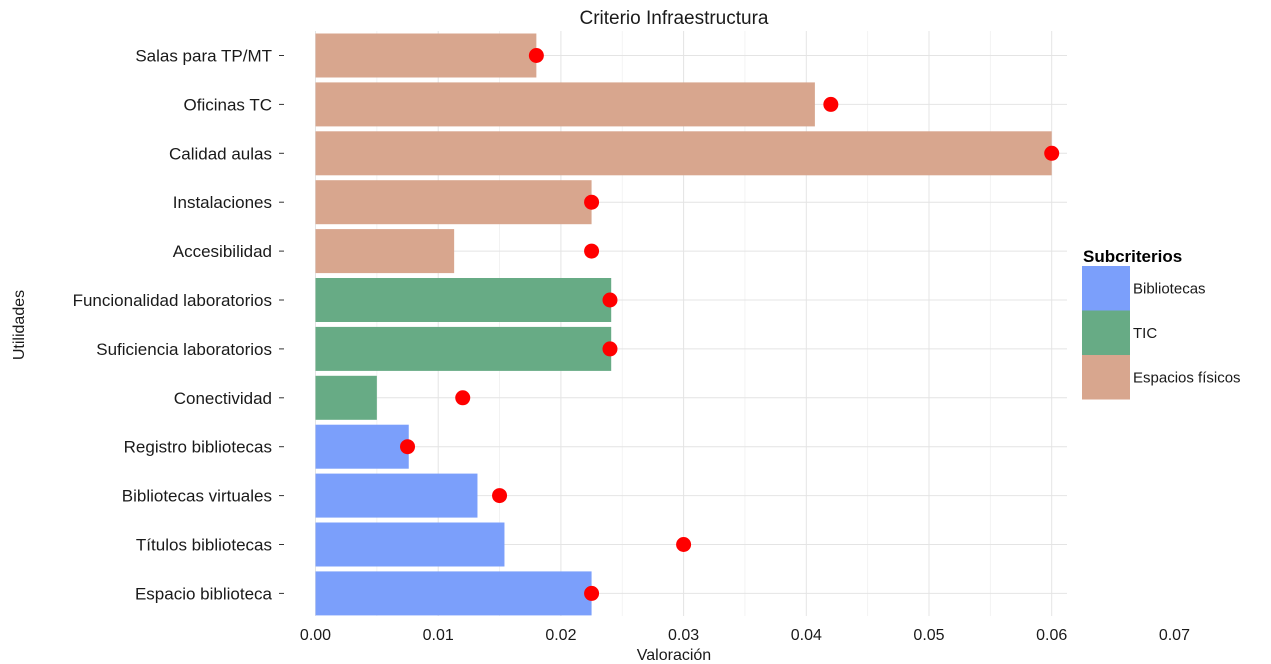  I want to click on y-tick-label: Accesibilidad, so click(222, 251).